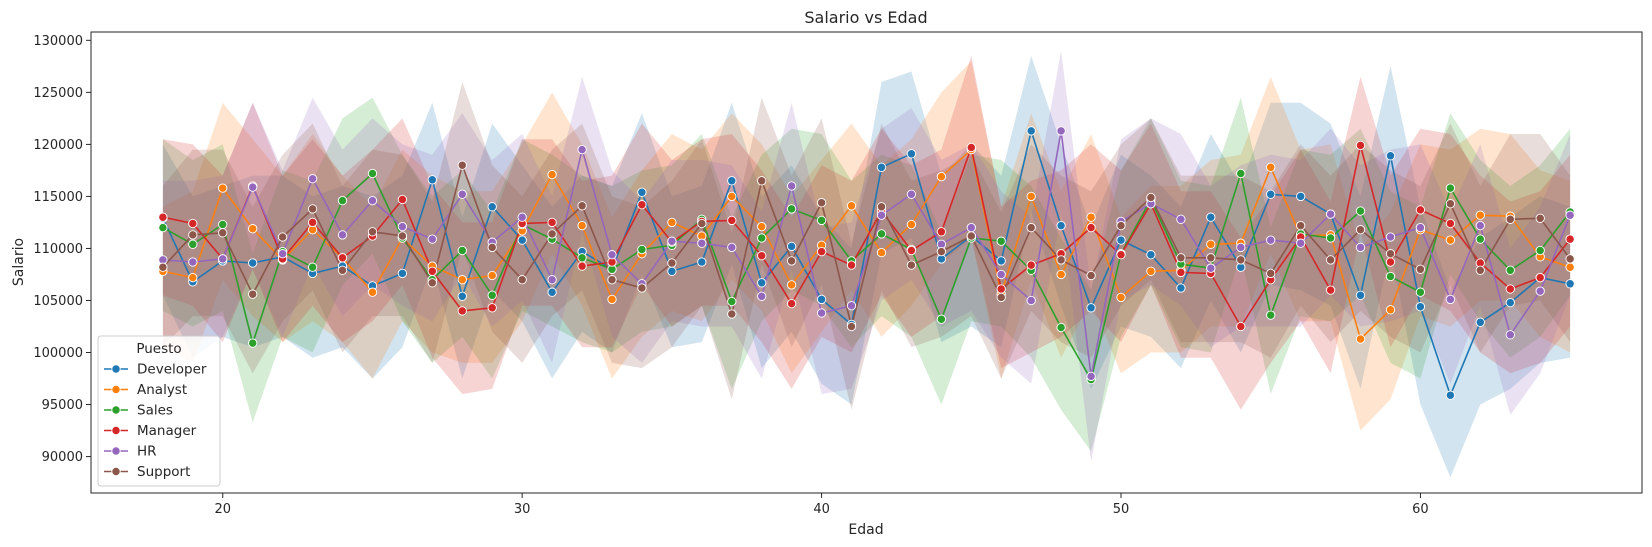 This screenshot has height=547, width=1652. What do you see at coordinates (159, 411) in the screenshot?
I see `legend-box` at bounding box center [159, 411].